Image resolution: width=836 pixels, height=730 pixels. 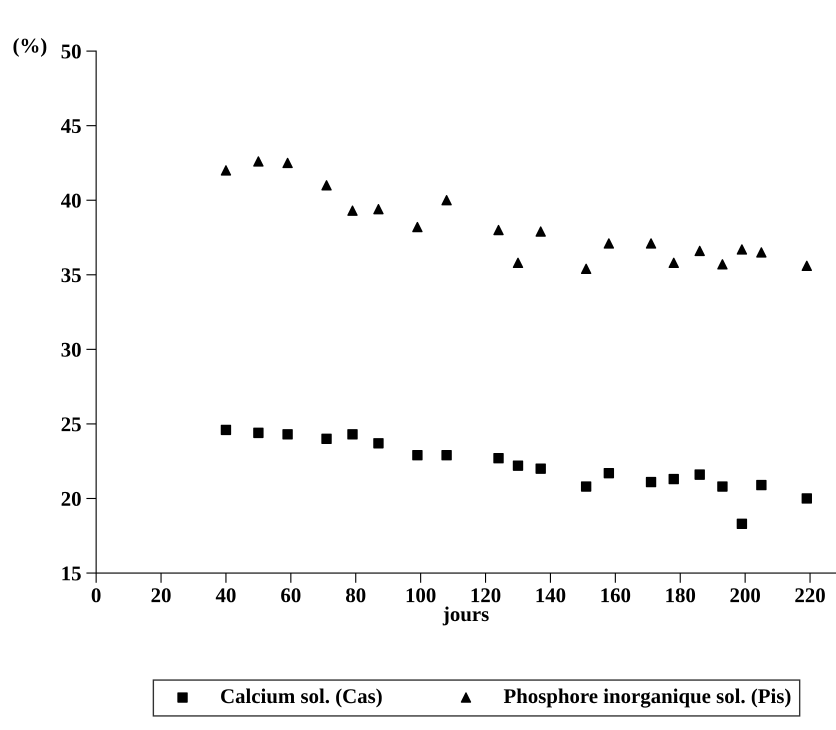 What do you see at coordinates (71, 573) in the screenshot?
I see `y-tick-label: 15` at bounding box center [71, 573].